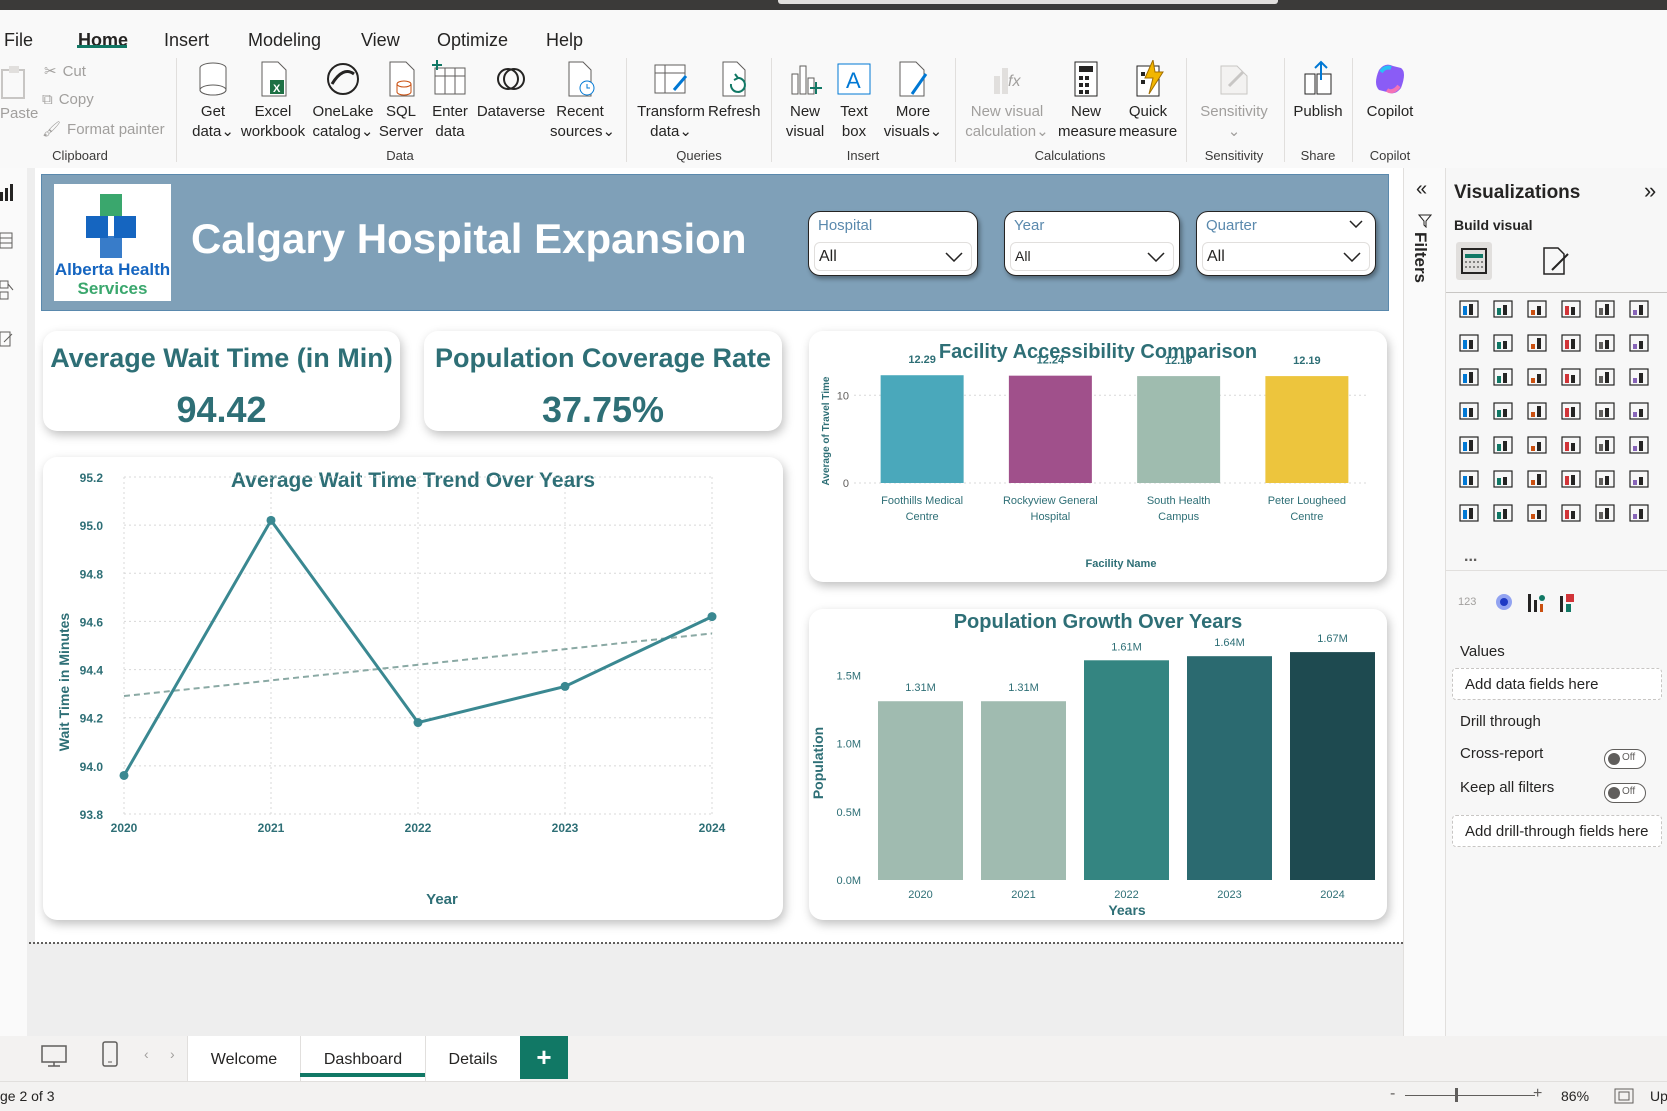  I want to click on hospital-slicer: Hospital All, so click(893, 243).